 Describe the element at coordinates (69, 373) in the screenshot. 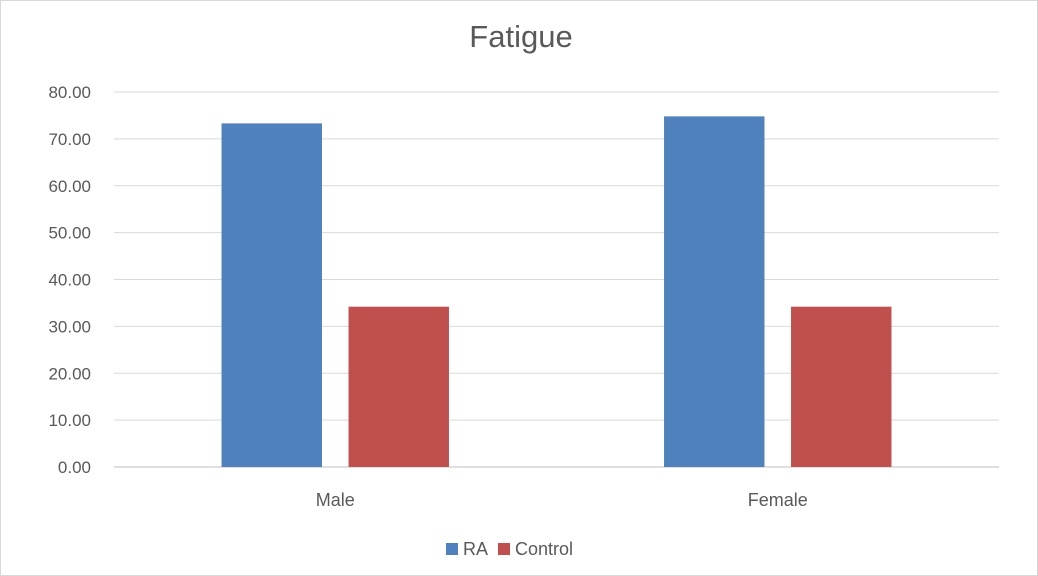

I see `y-tick-label-20: 20.00` at that location.